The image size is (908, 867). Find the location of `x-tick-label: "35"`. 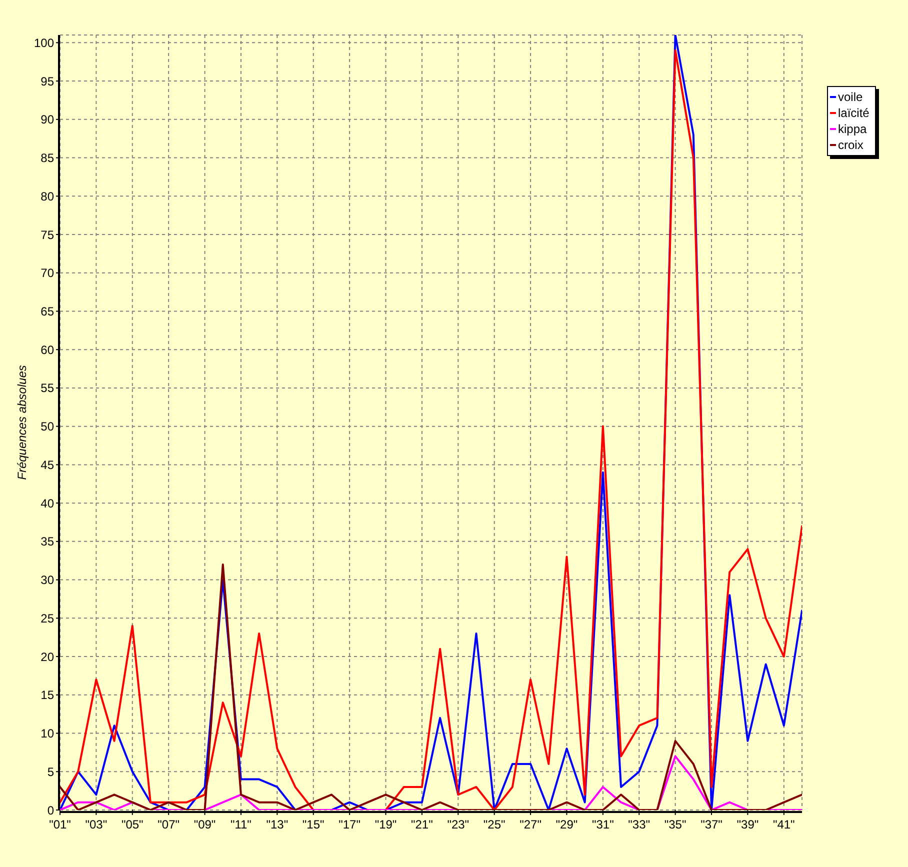

x-tick-label: "35" is located at coordinates (675, 825).